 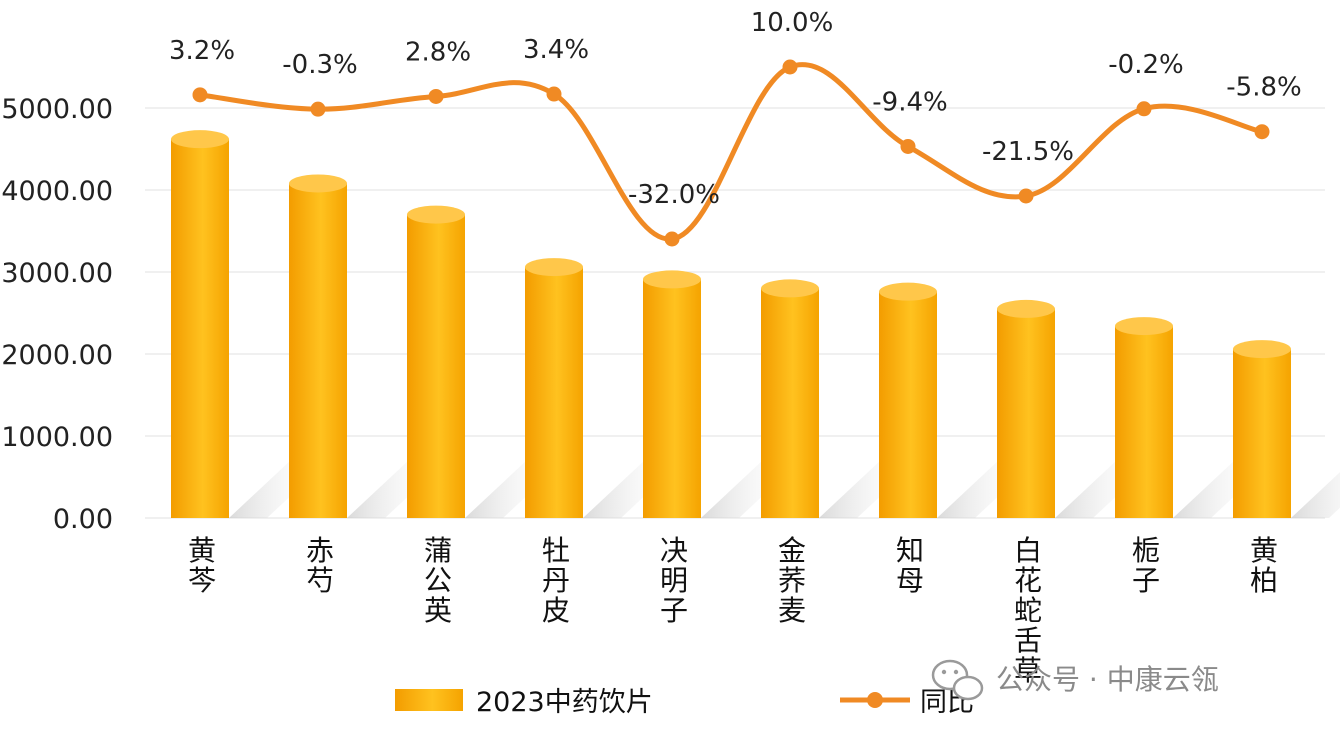 What do you see at coordinates (875, 700) in the screenshot?
I see `legend-line-marker` at bounding box center [875, 700].